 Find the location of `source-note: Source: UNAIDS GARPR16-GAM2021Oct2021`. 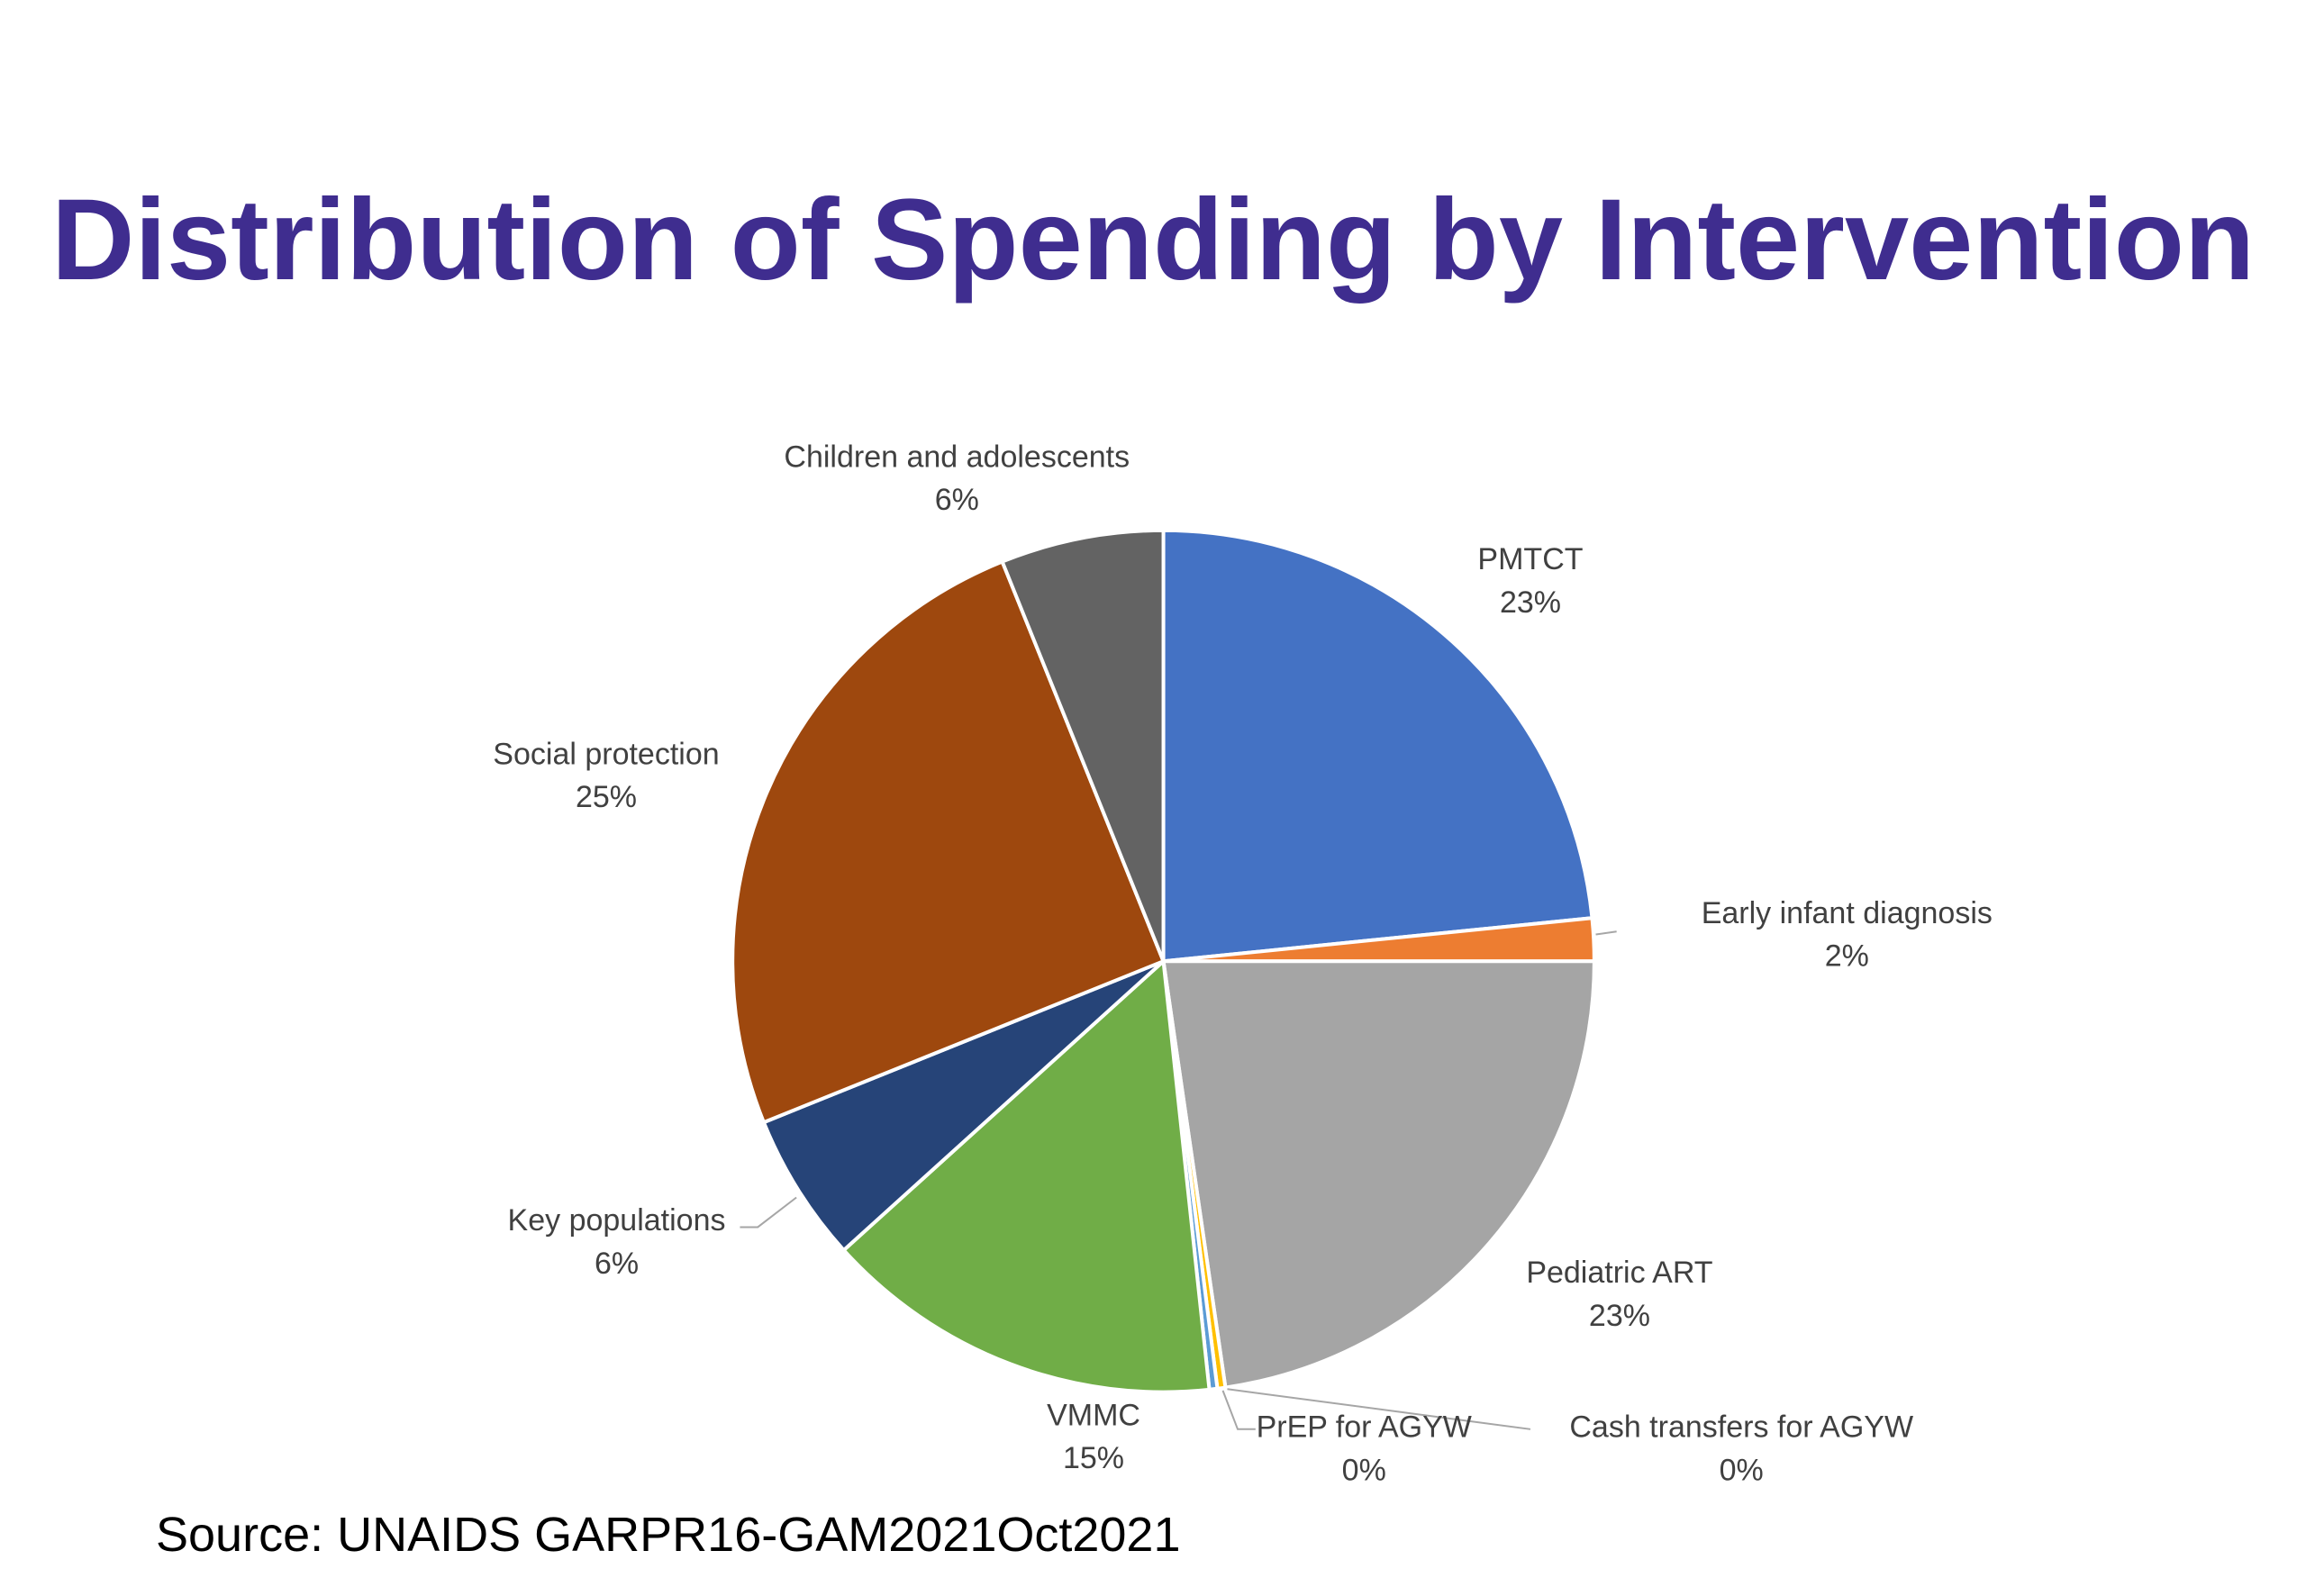

source-note: Source: UNAIDS GARPR16-GAM2021Oct2021 is located at coordinates (668, 1535).